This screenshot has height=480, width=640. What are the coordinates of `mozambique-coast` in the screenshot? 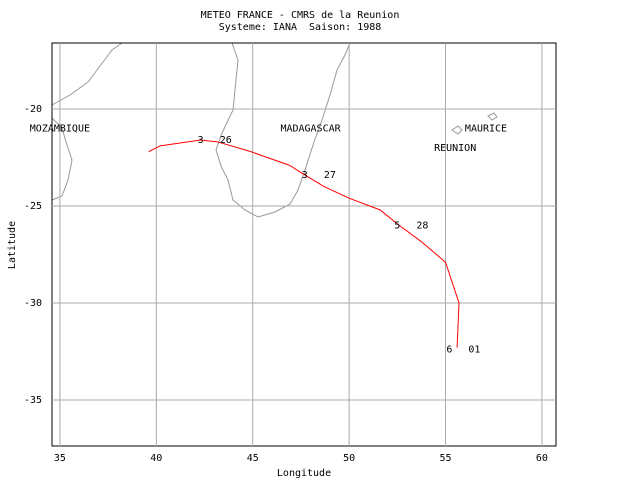 It's located at (62, 159).